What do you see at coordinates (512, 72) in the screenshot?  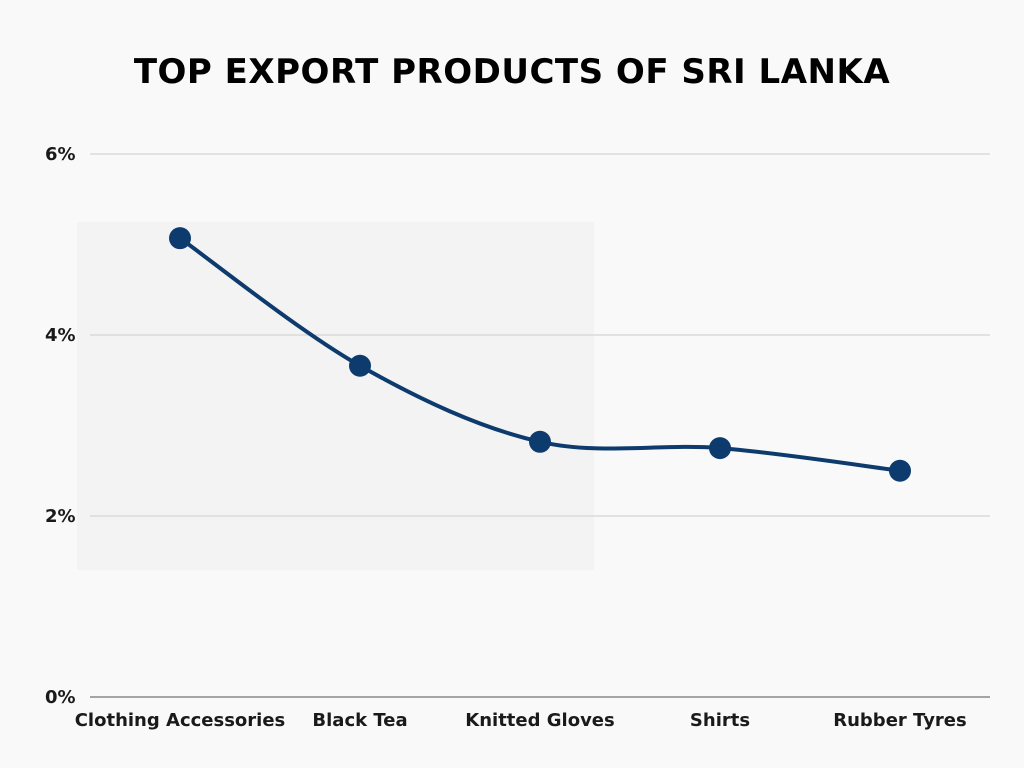 I see `chart-title: TOP EXPORT PRODUCTS OF SRI LANKA` at bounding box center [512, 72].